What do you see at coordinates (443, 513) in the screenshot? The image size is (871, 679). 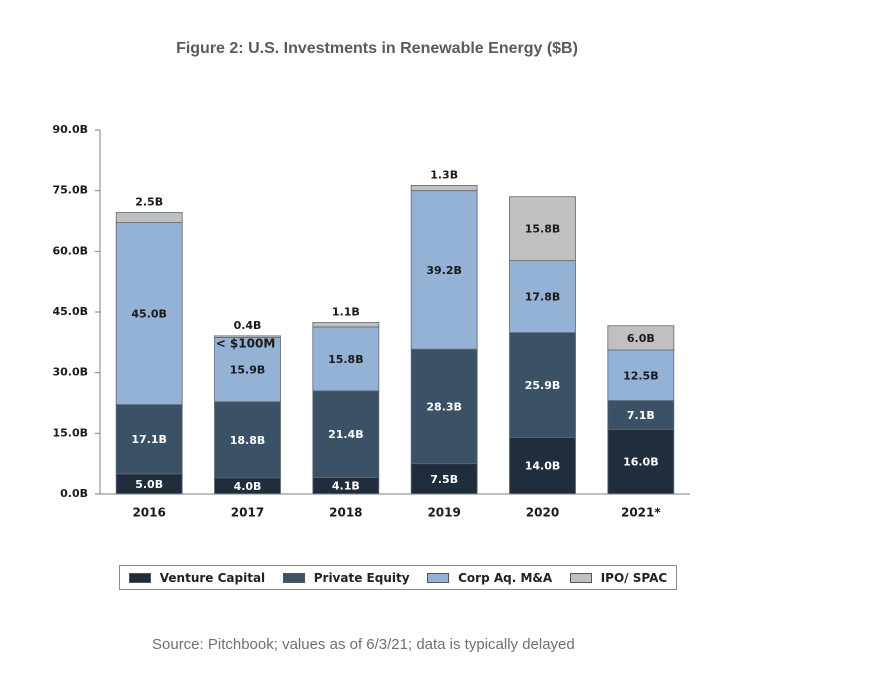 I see `x-tick-label: 2019` at bounding box center [443, 513].